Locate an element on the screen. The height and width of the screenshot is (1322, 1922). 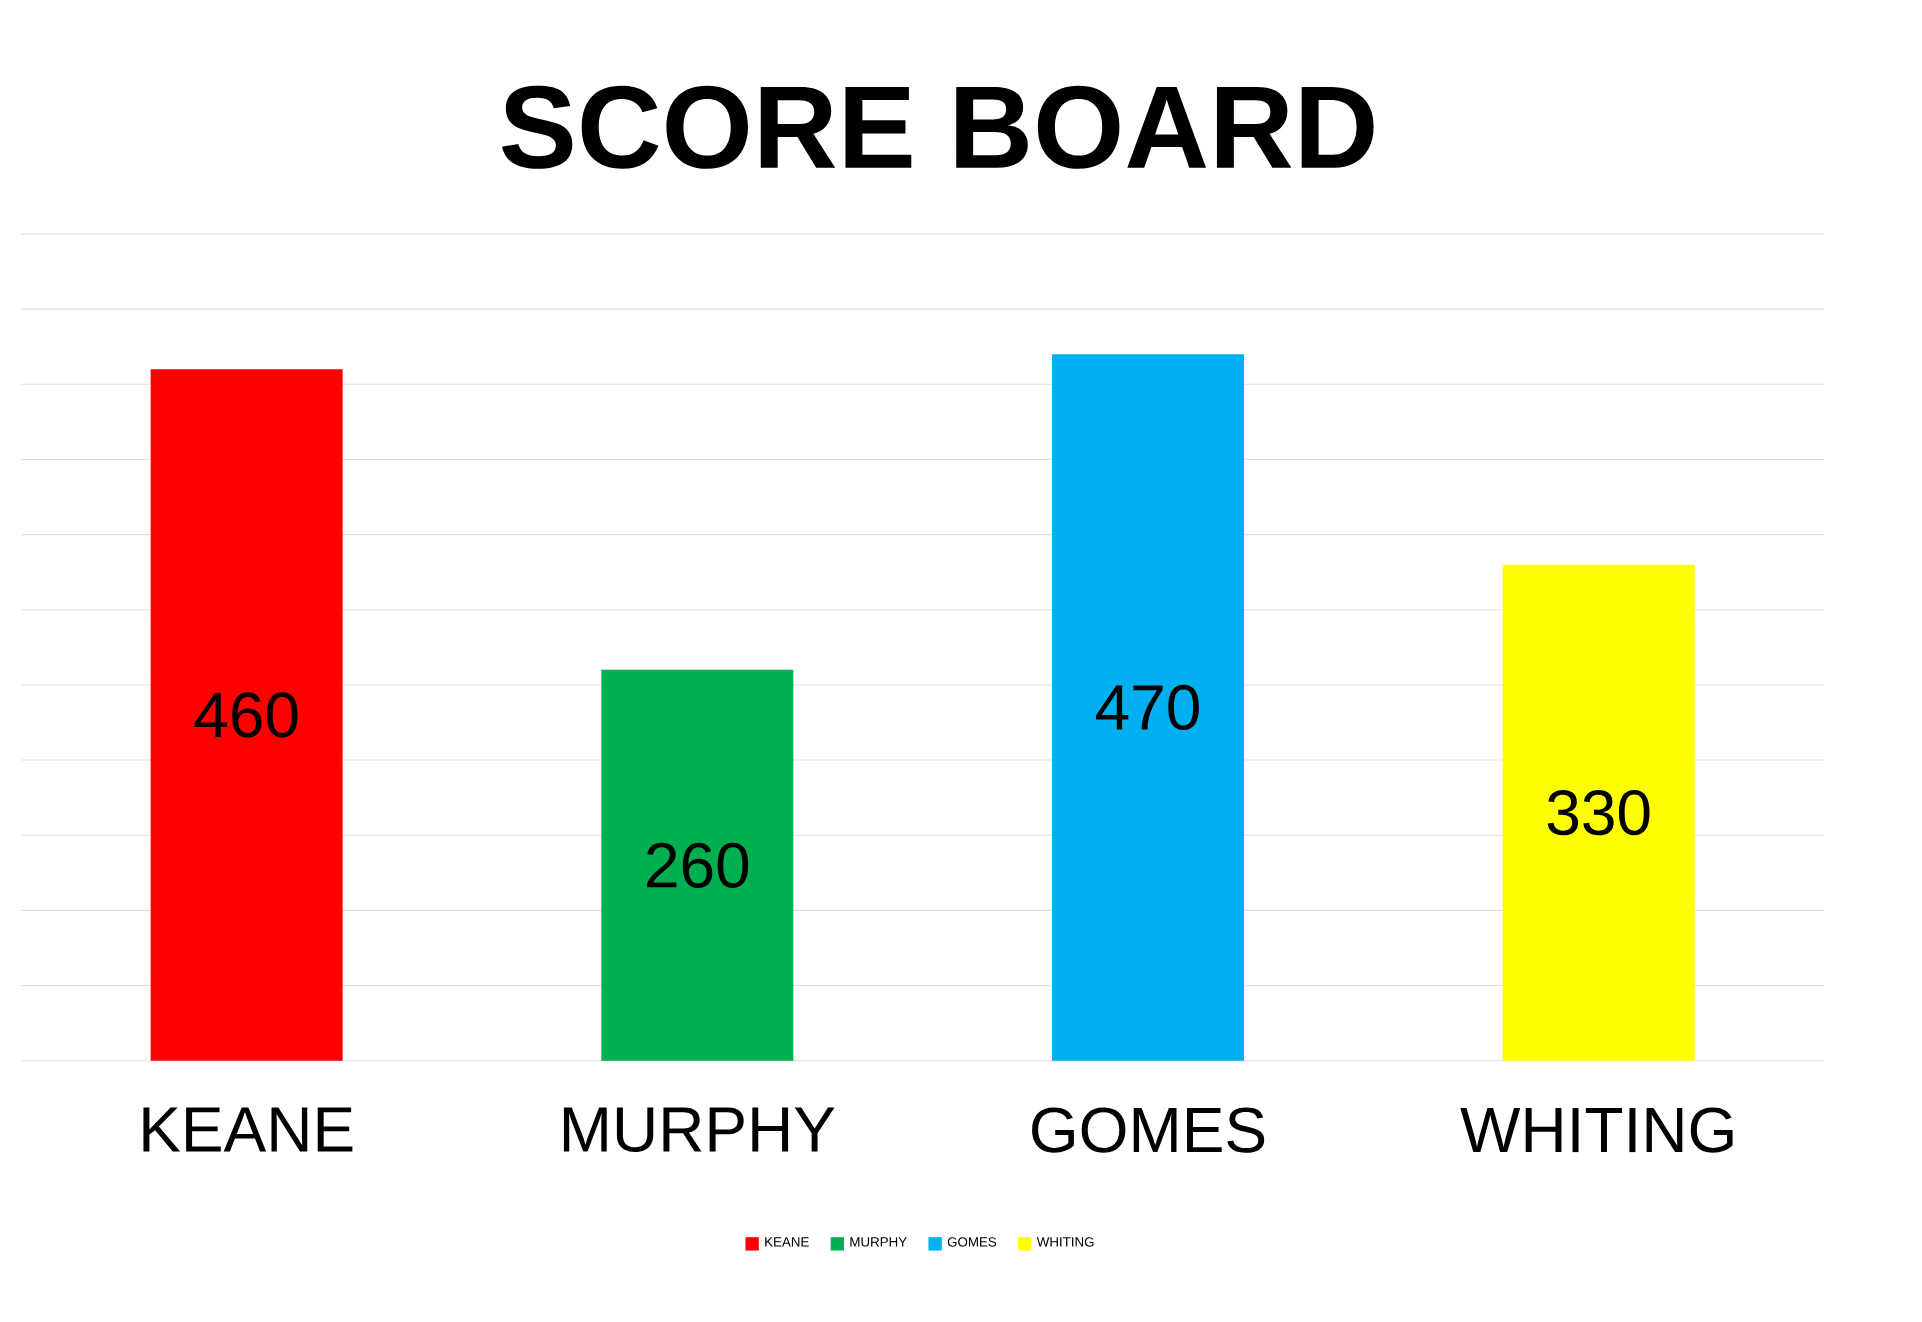
data-label: 260 is located at coordinates (698, 865).